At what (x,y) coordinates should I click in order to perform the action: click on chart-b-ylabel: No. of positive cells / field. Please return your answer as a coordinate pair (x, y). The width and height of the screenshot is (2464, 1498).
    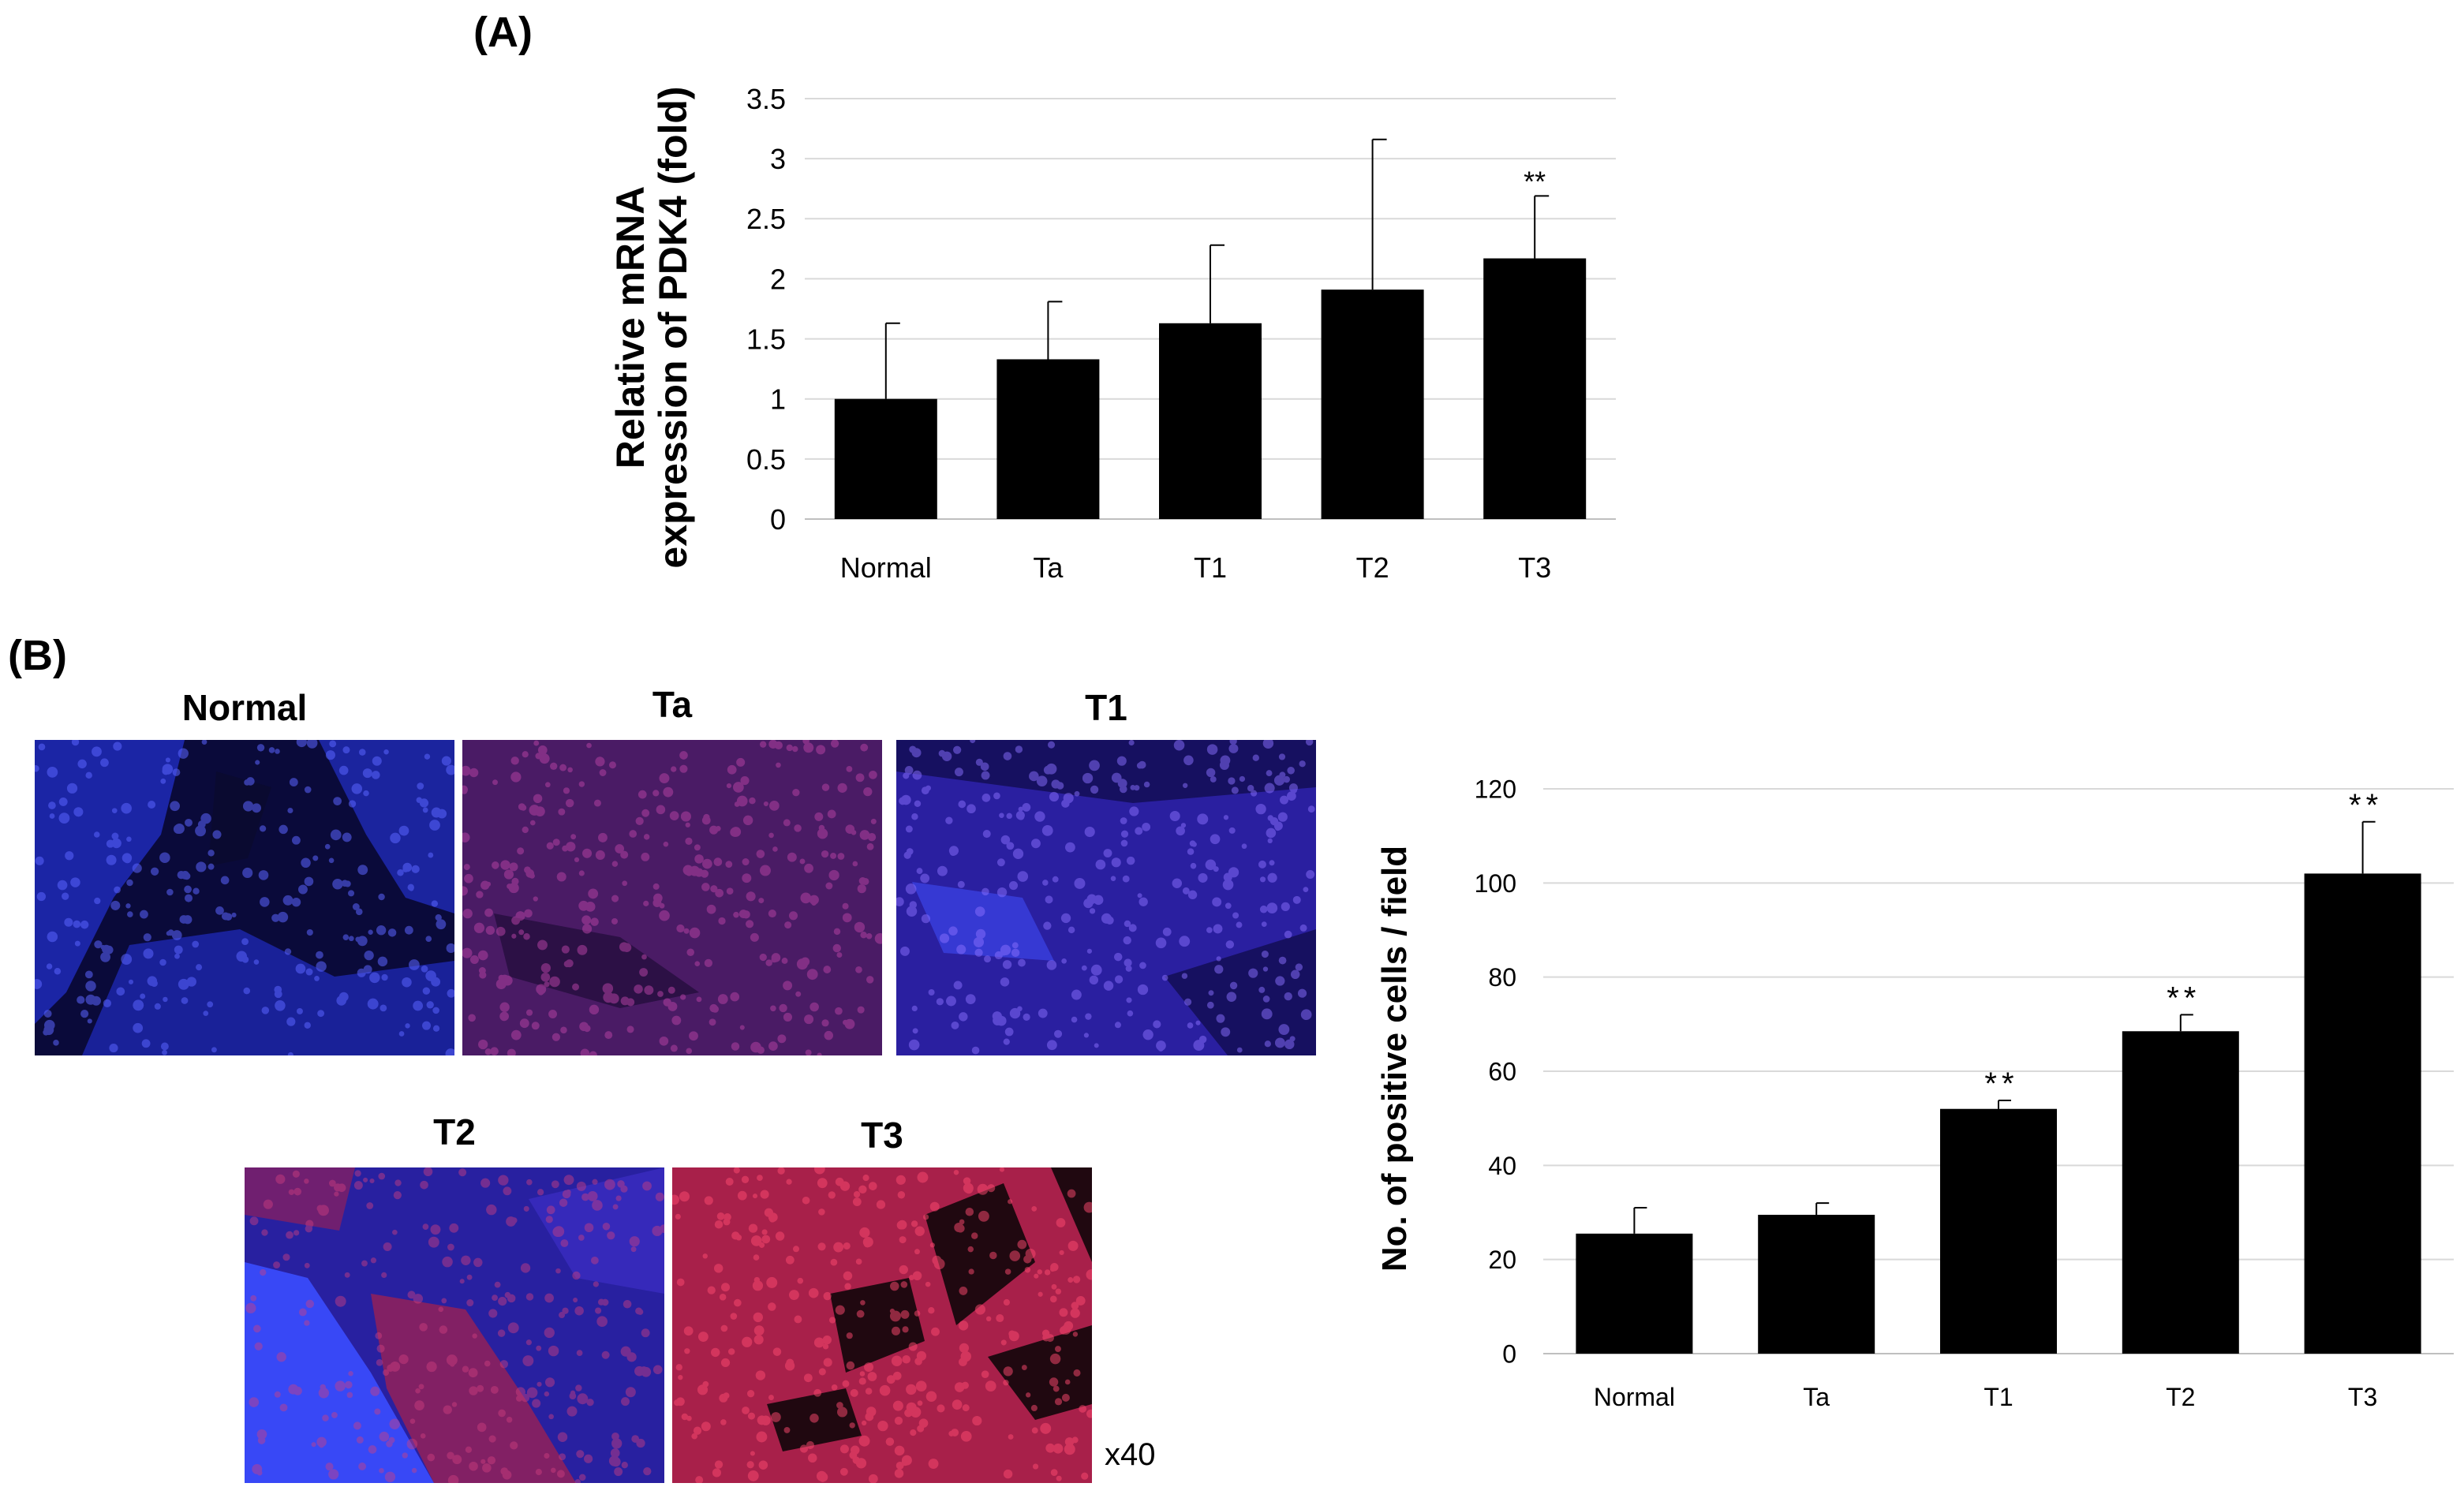
    Looking at the image, I should click on (1394, 1059).